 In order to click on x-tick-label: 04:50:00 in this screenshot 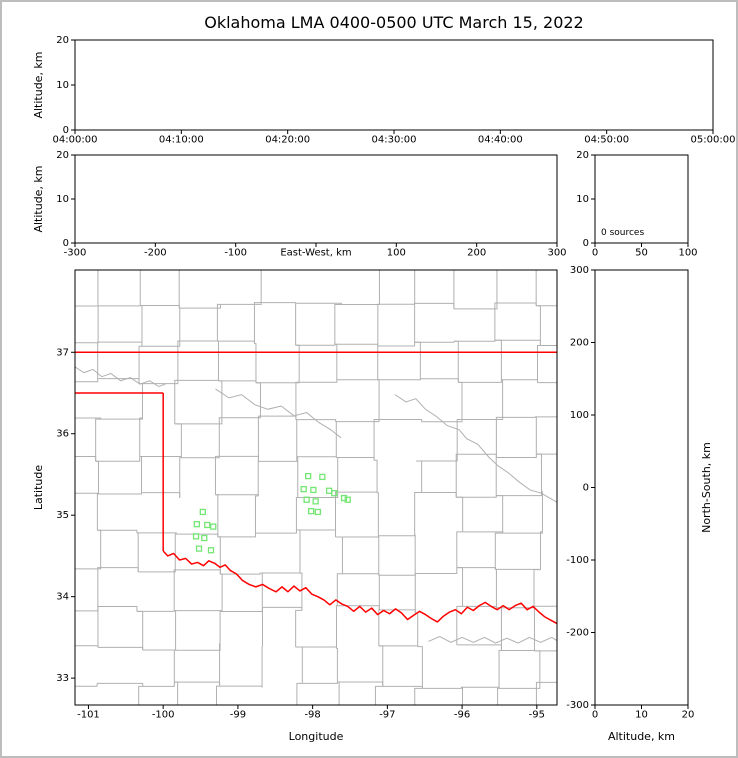, I will do `click(606, 139)`.